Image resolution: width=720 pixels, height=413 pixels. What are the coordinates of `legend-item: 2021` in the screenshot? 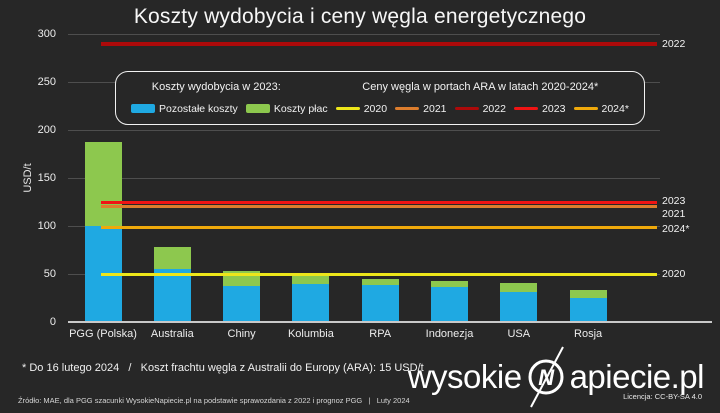 It's located at (421, 108).